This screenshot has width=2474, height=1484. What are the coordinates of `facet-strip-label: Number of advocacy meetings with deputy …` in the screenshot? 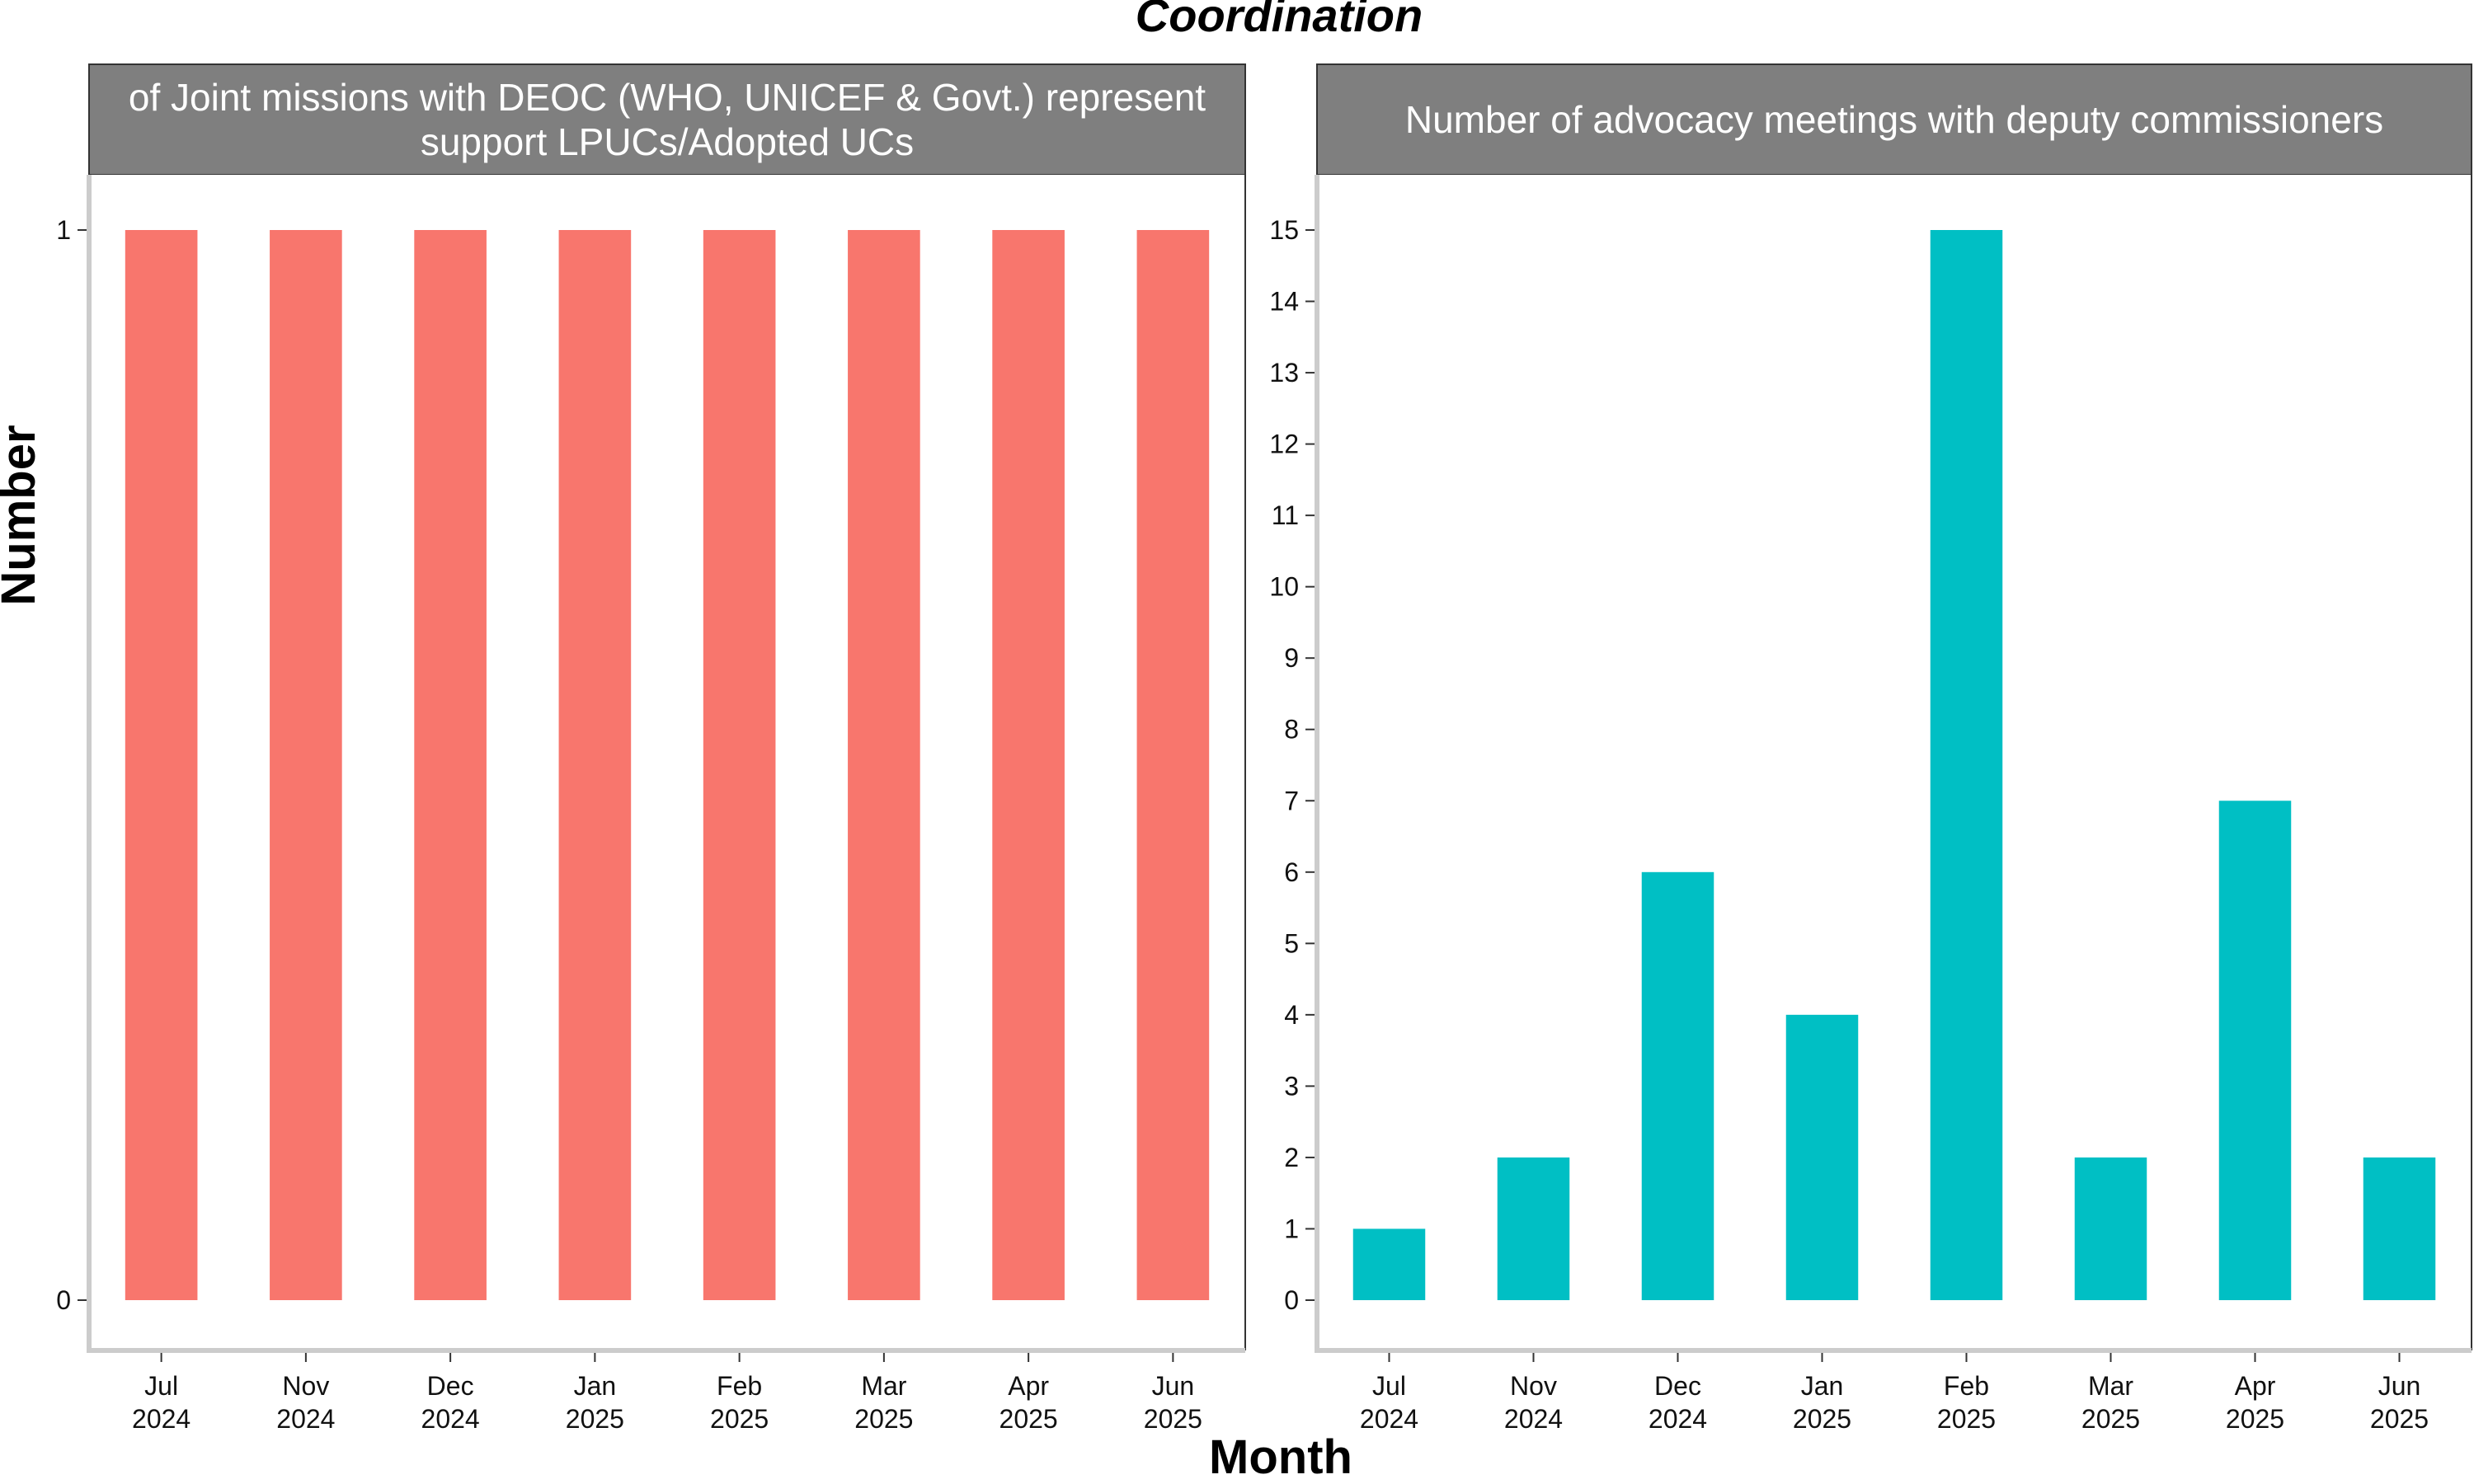 It's located at (1894, 120).